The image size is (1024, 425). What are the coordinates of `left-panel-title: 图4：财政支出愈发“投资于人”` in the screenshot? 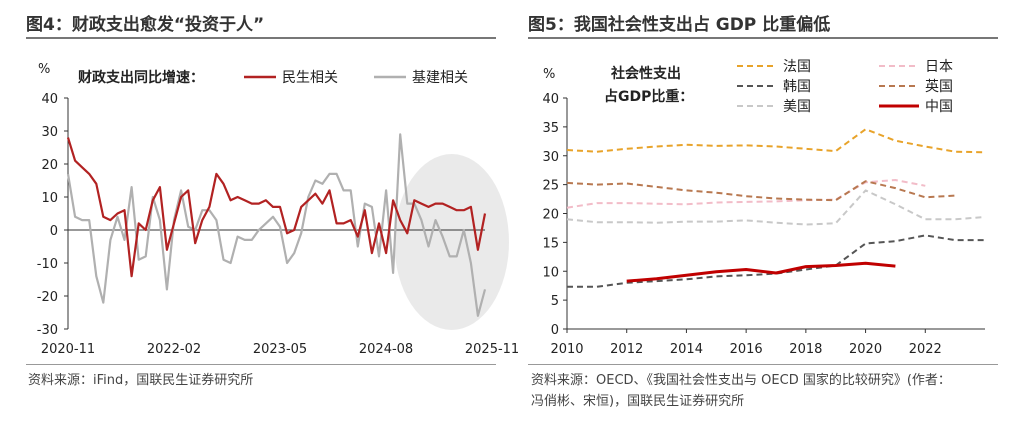 It's located at (145, 25).